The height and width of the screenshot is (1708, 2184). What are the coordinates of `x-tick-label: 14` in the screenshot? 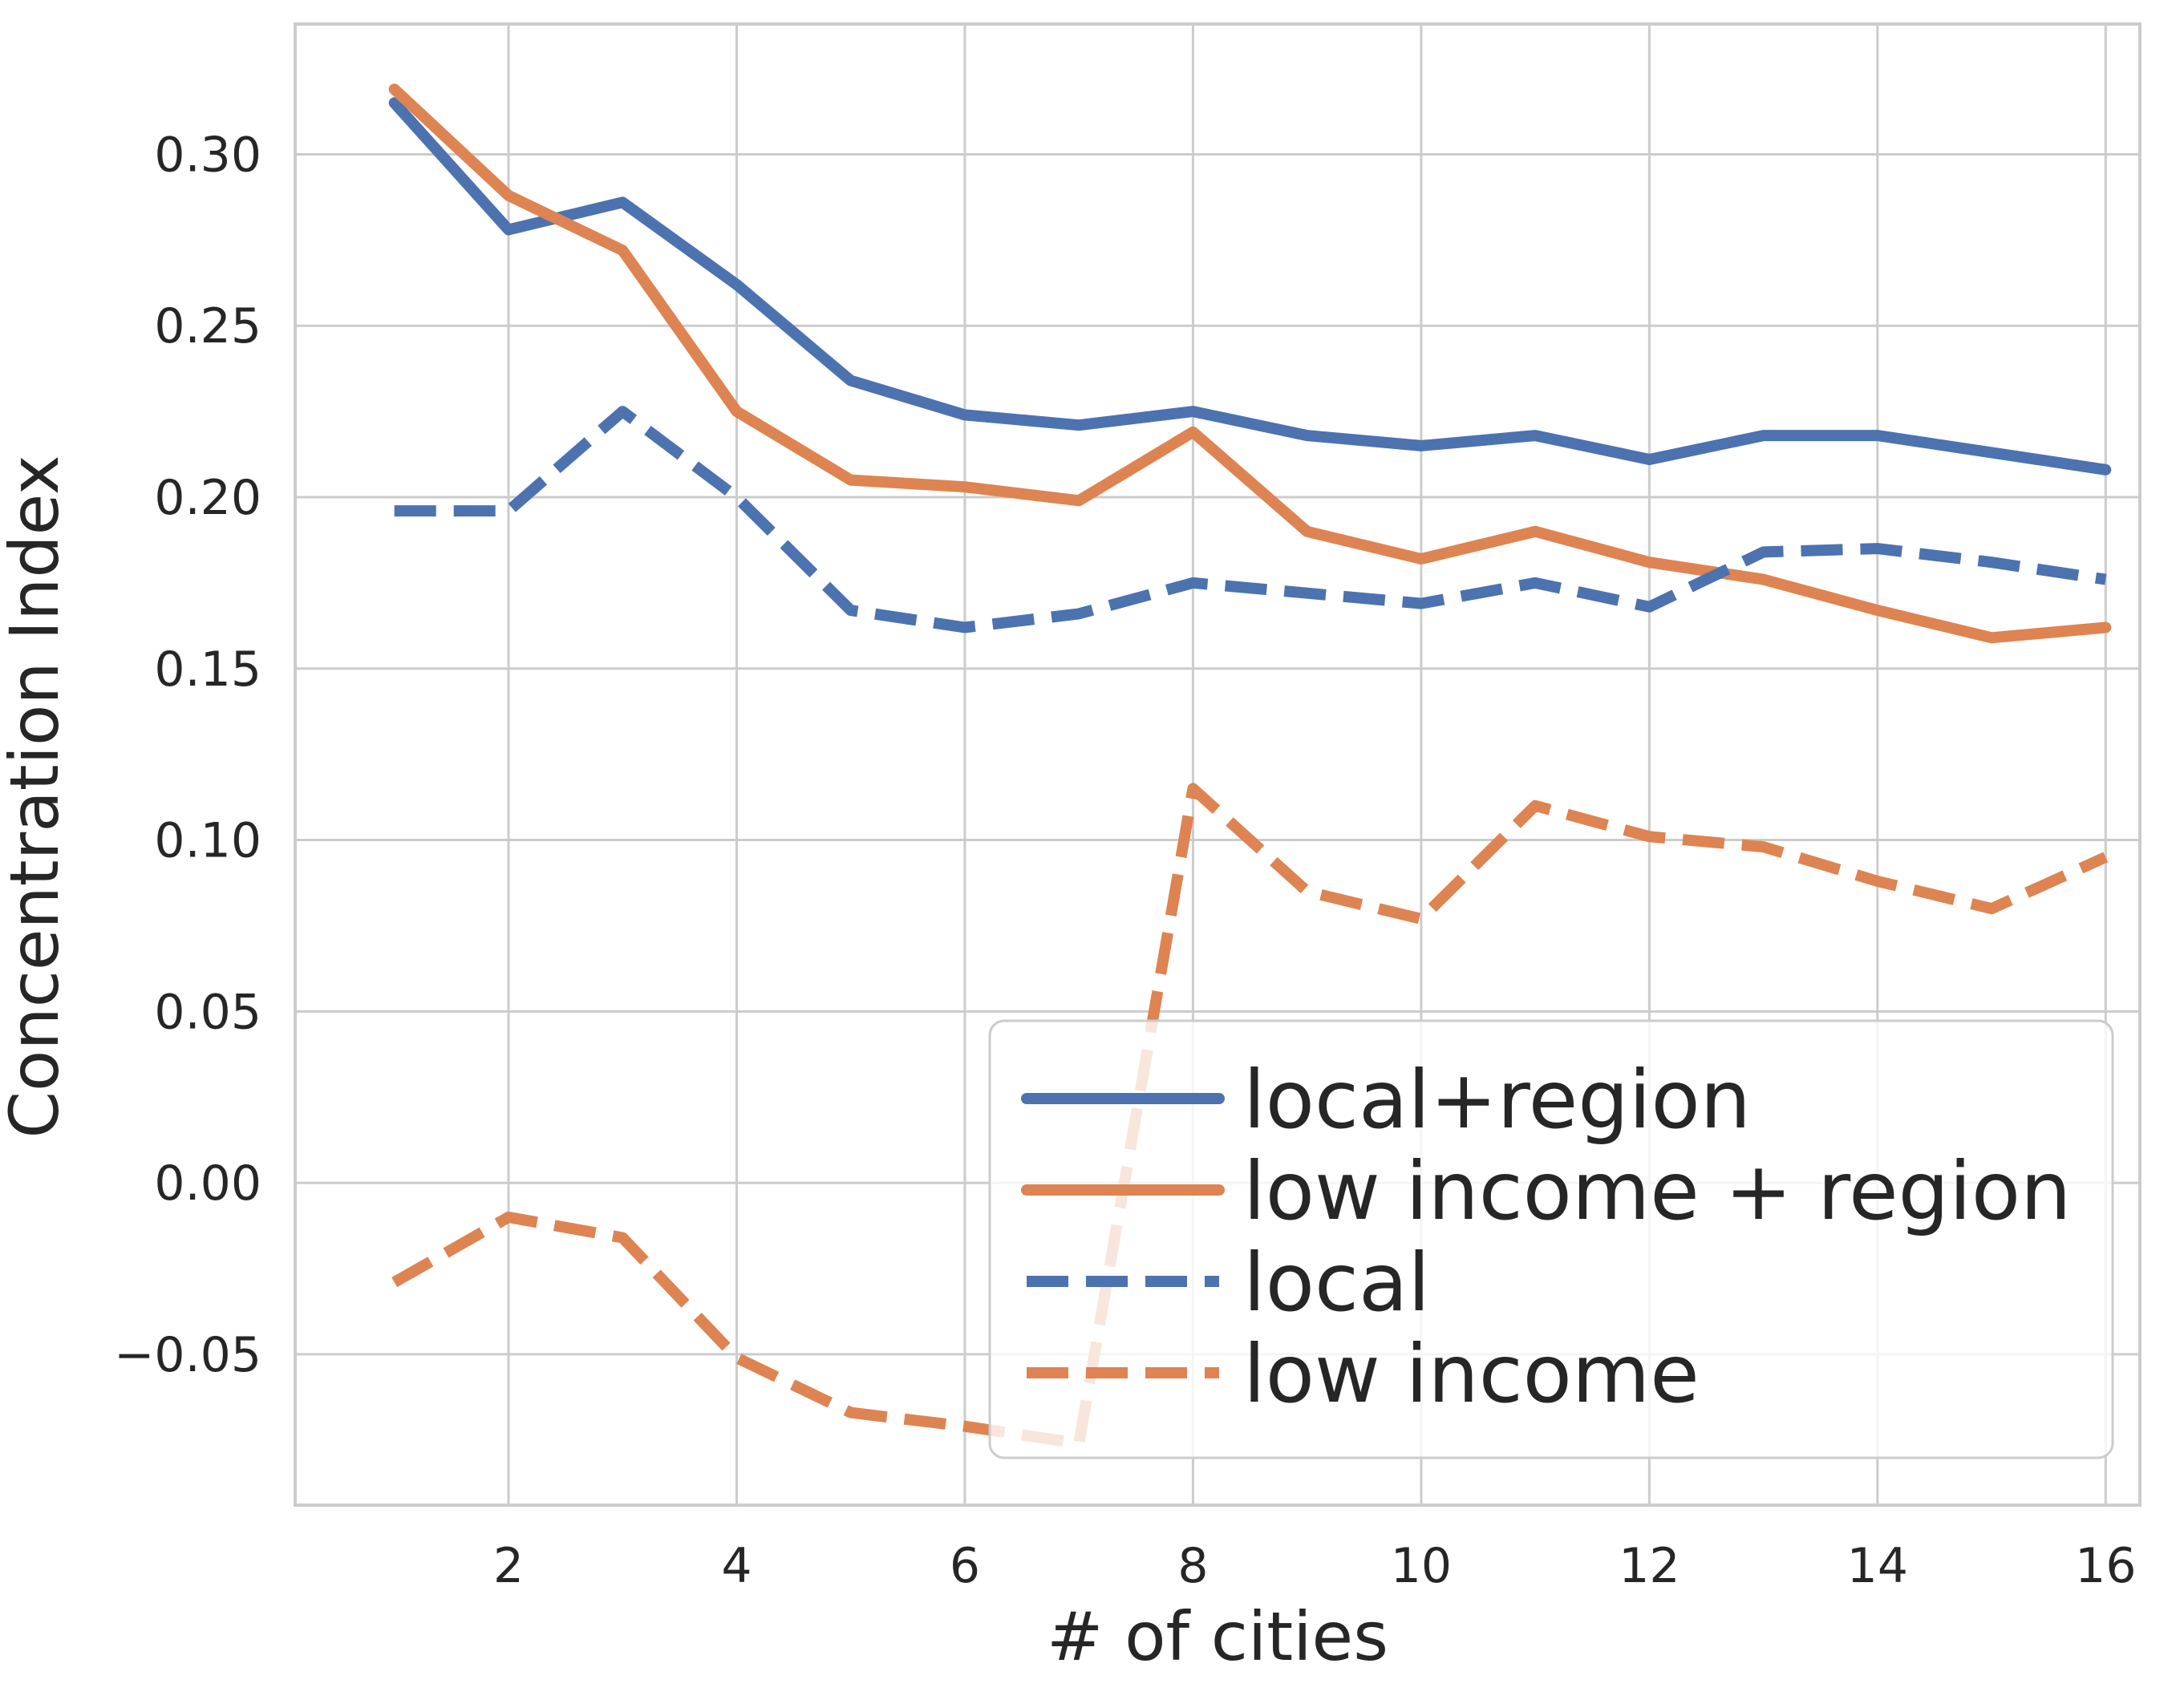 It's located at (1877, 1566).